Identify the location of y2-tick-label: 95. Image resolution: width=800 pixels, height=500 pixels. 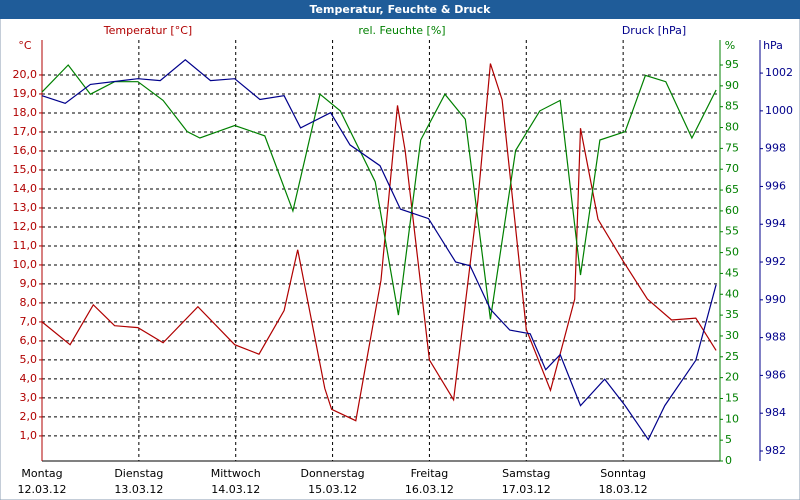
(732, 64).